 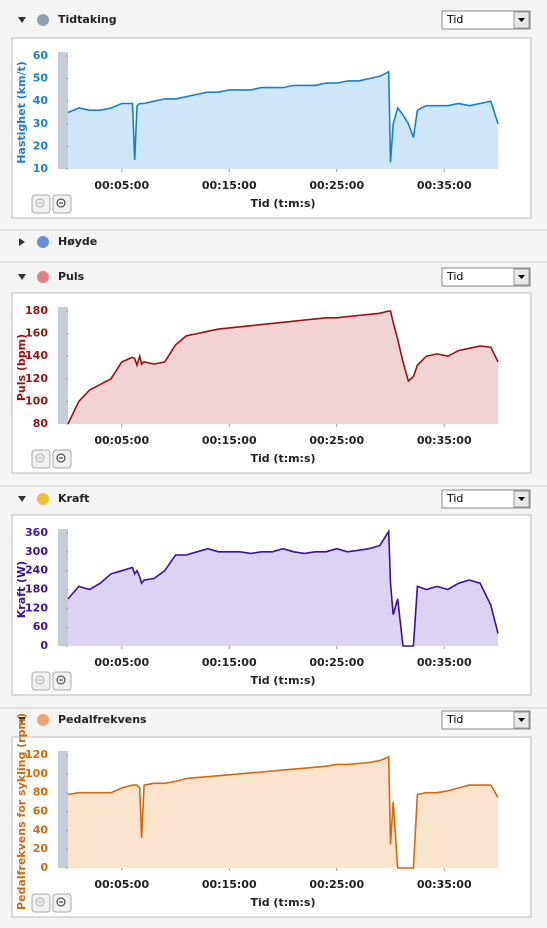 I want to click on y-tick-label: 10, so click(x=41, y=168).